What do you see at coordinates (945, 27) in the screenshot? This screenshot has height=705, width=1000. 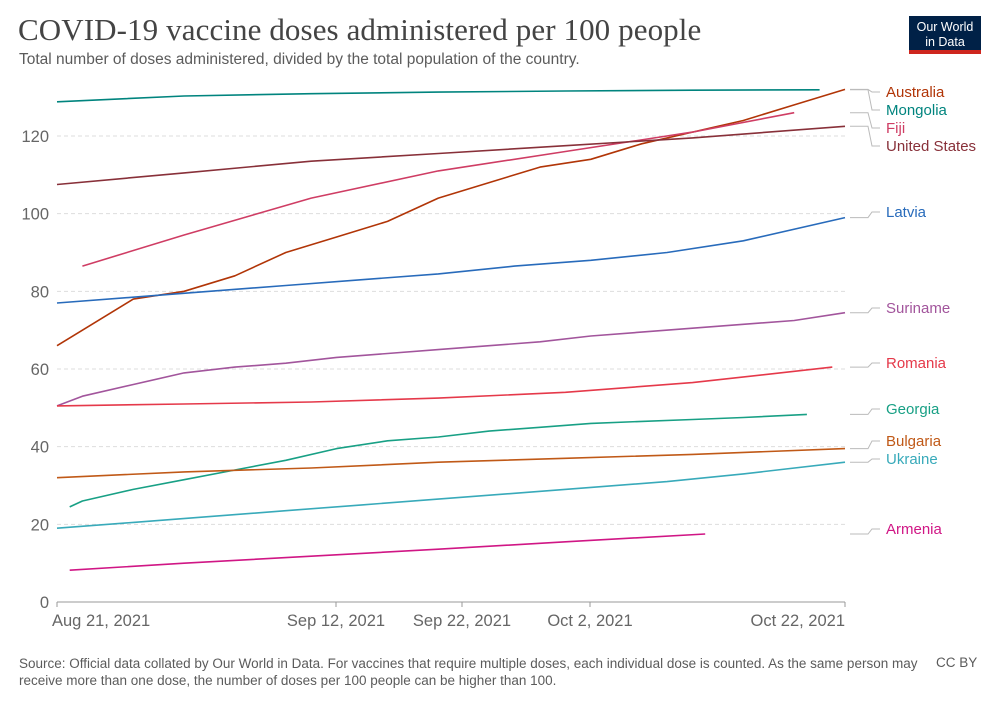 I see `logo-line-1: Our World` at bounding box center [945, 27].